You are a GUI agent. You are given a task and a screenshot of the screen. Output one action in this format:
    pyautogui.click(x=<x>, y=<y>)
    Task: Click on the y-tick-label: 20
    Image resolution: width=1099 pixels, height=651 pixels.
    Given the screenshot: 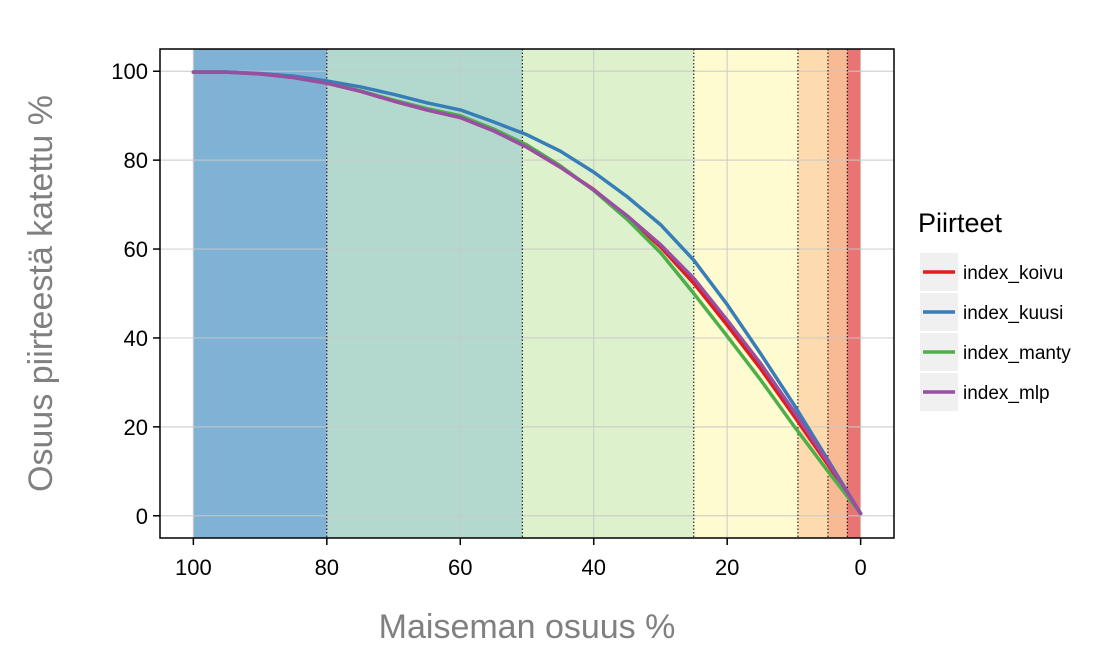 What is the action you would take?
    pyautogui.click(x=136, y=427)
    